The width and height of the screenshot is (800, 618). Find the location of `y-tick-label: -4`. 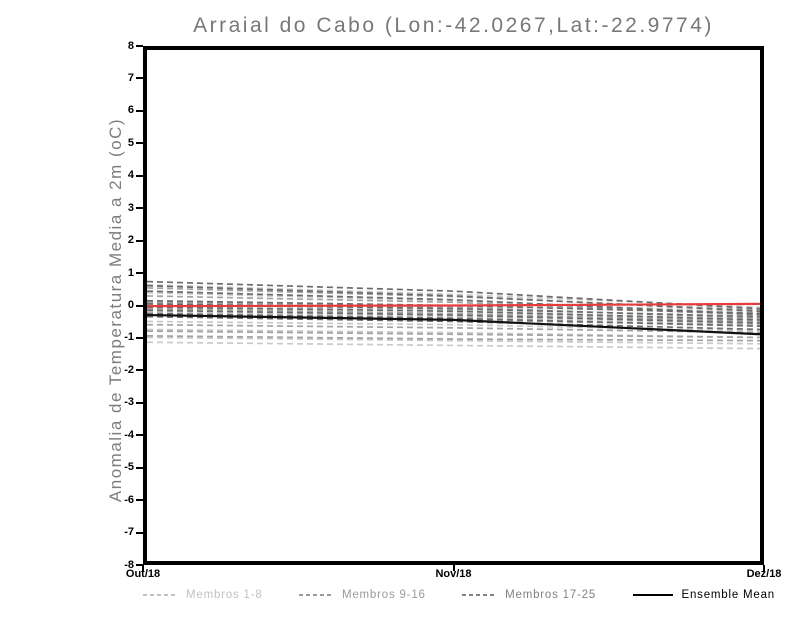

y-tick-label: -4 is located at coordinates (129, 434).